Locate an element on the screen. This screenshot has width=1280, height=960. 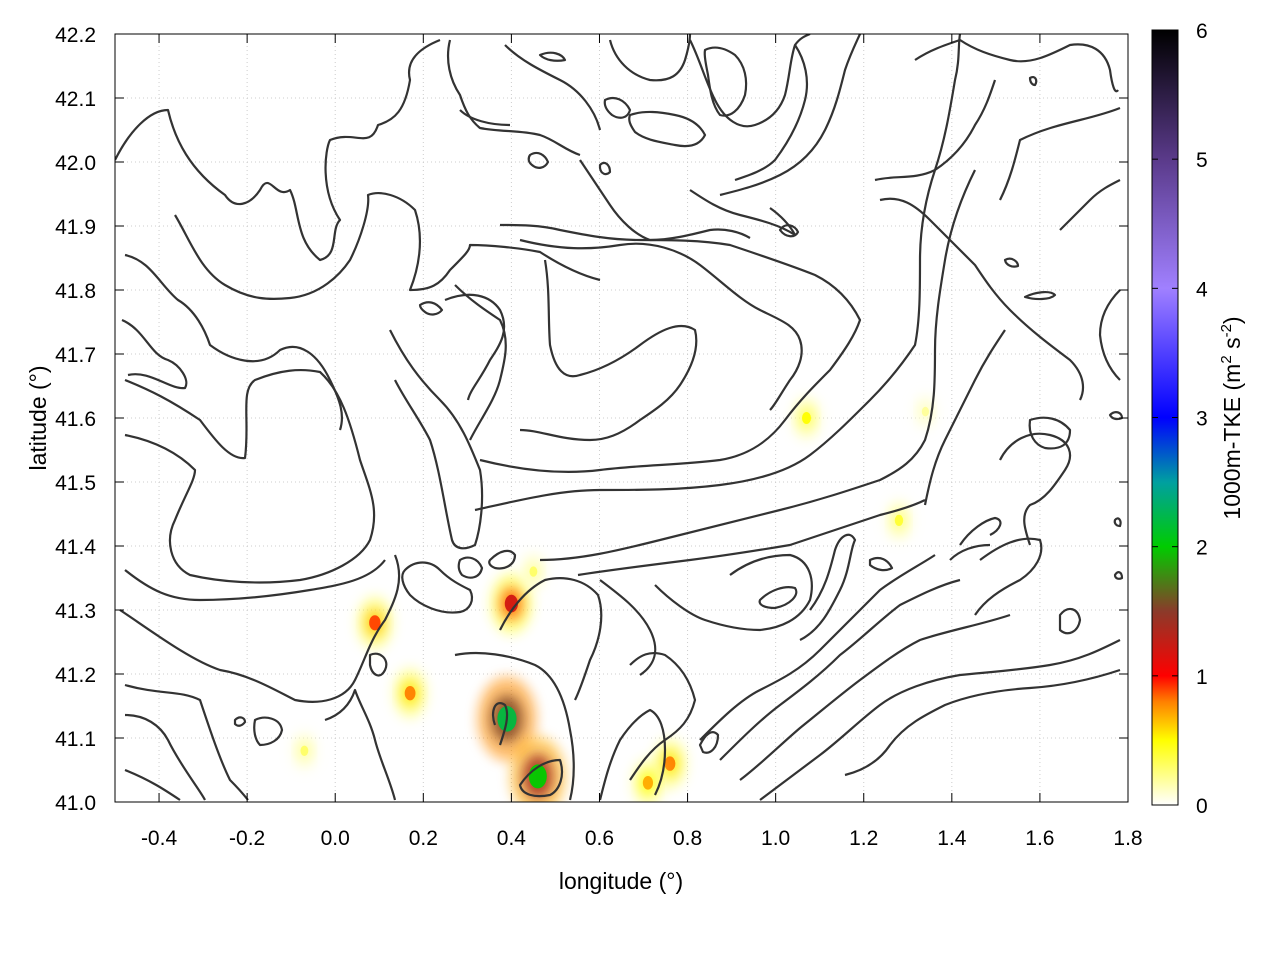
colorbar-tick-label: 2 is located at coordinates (1202, 548).